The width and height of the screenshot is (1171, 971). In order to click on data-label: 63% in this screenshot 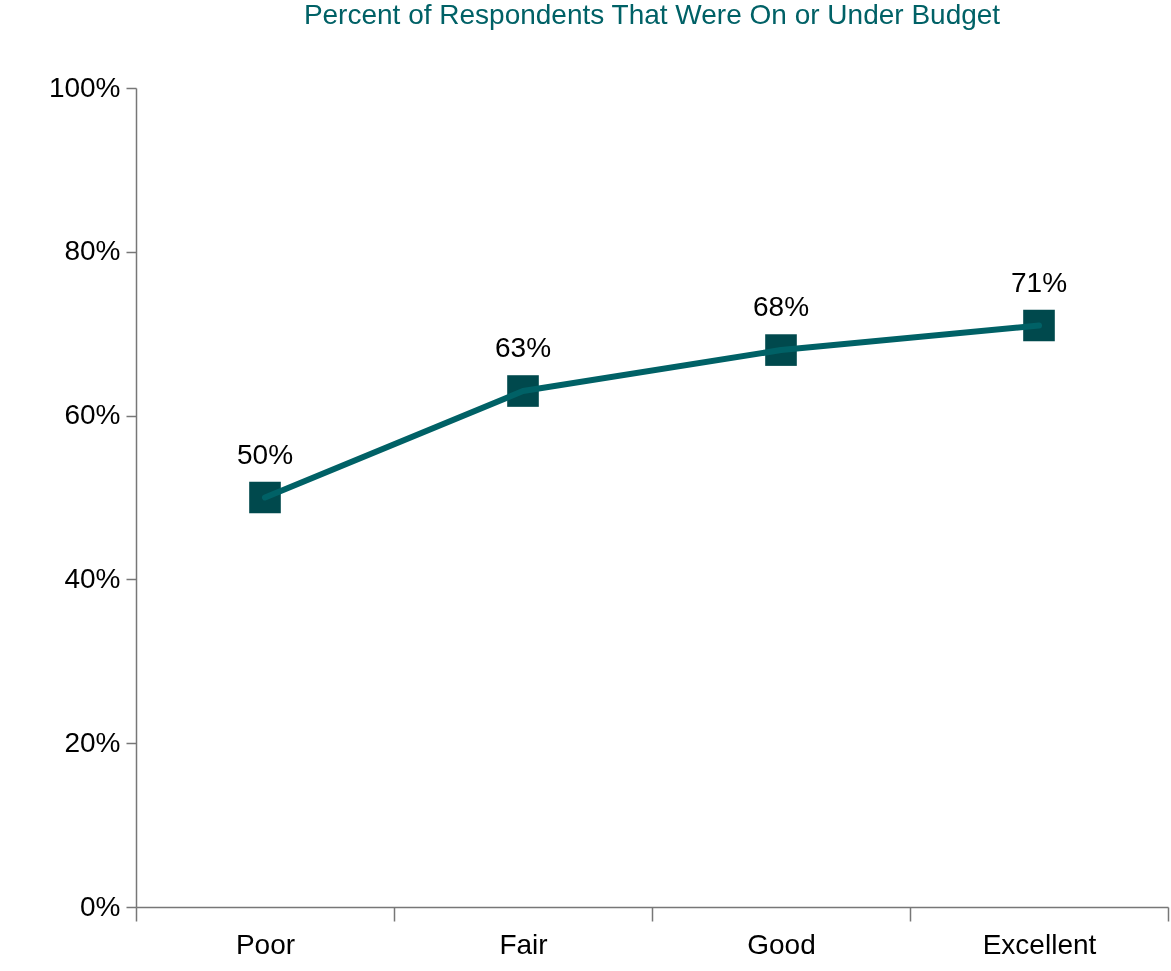, I will do `click(523, 348)`.